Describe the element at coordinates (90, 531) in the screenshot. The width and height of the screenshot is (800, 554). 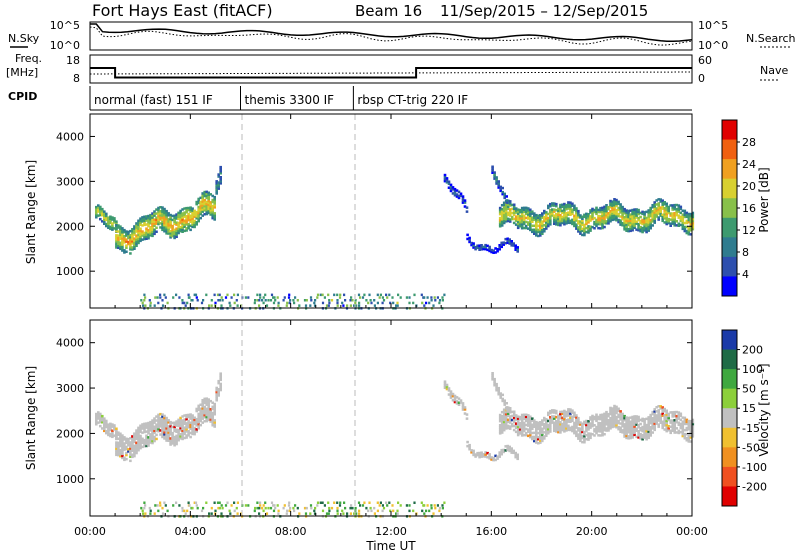
I see `x-tick-label: 00:00` at that location.